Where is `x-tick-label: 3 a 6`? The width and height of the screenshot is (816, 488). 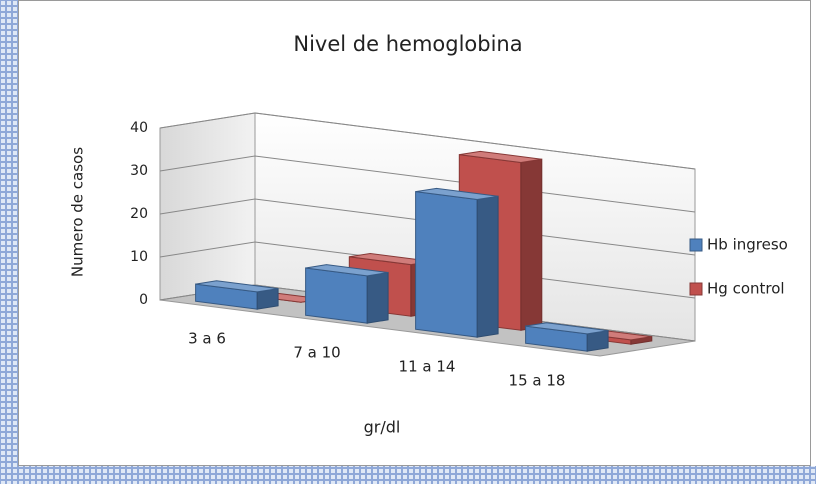
x-tick-label: 3 a 6 is located at coordinates (207, 339).